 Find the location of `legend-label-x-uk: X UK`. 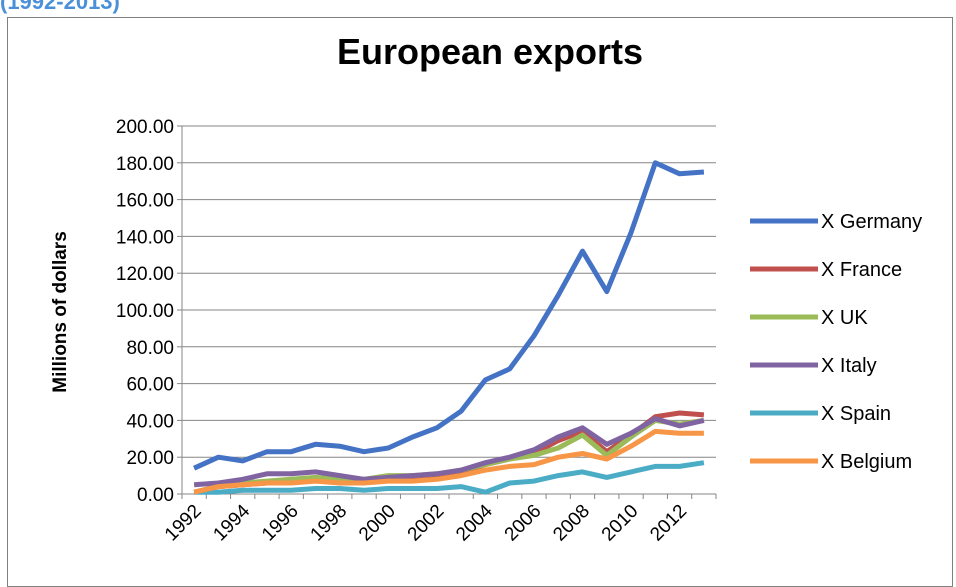

legend-label-x-uk: X UK is located at coordinates (844, 318).